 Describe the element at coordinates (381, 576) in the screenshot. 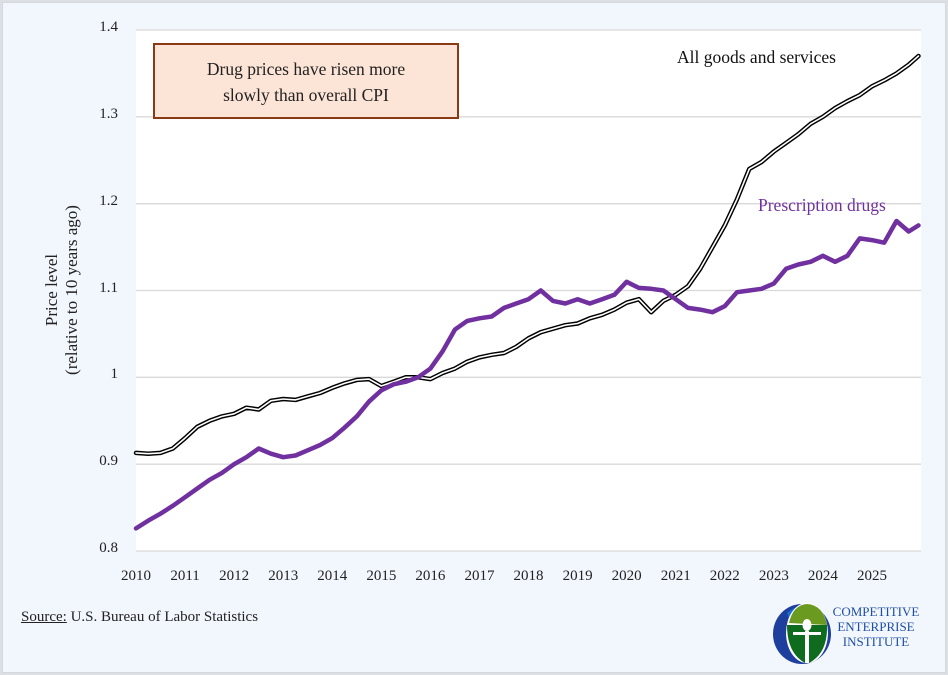

I see `x-tick-label: 2015` at that location.